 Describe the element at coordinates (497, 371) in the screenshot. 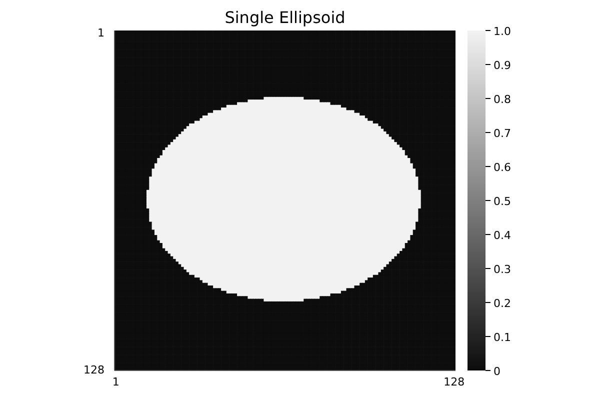

I see `color-bar-label: 0` at that location.